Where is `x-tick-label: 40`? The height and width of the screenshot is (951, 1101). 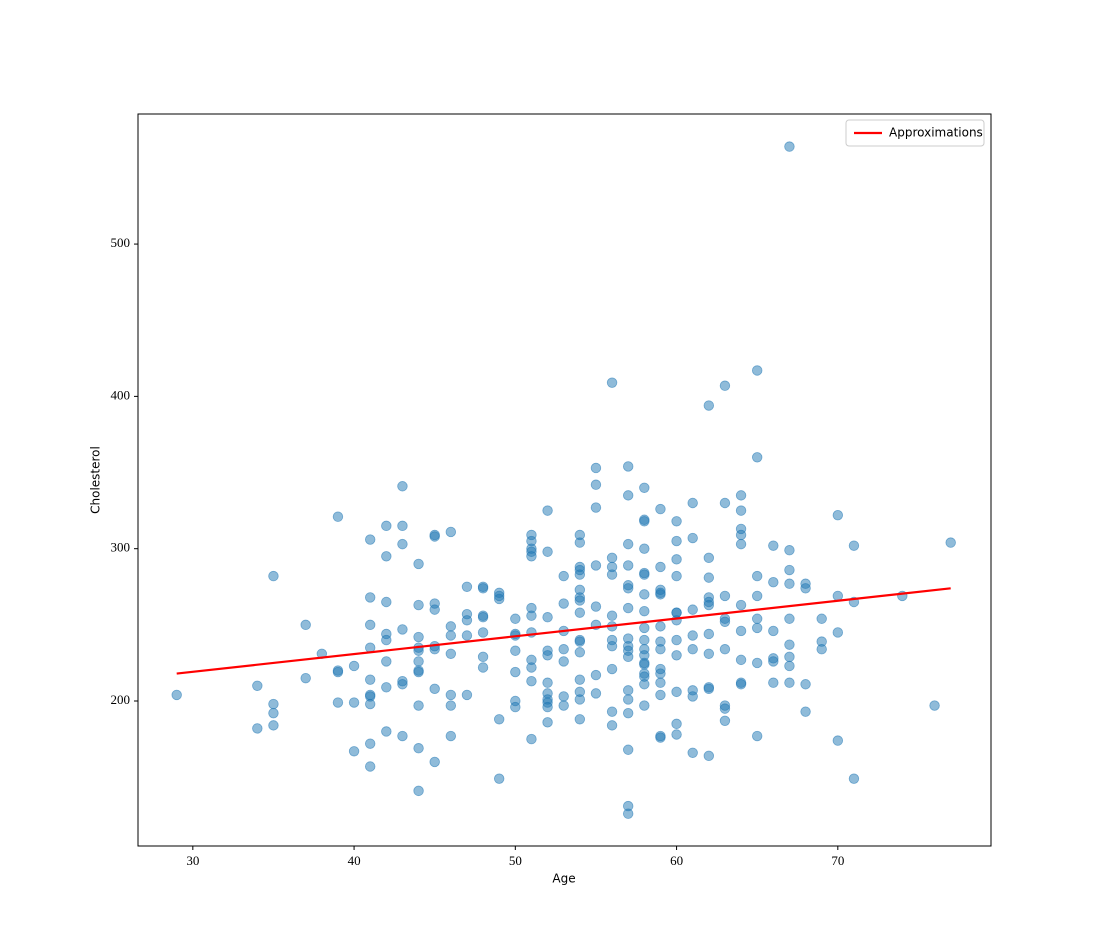 x-tick-label: 40 is located at coordinates (354, 860).